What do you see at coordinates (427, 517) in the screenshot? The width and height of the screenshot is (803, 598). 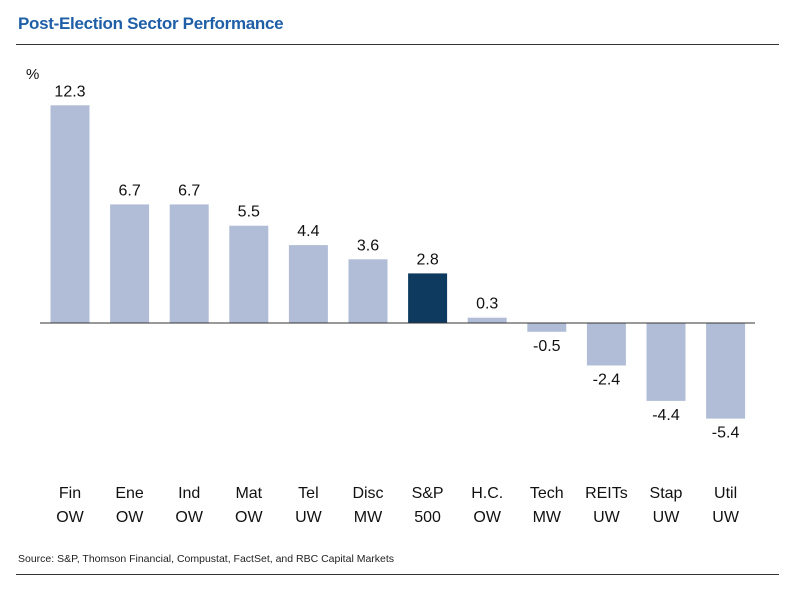 I see `category-label: 500` at bounding box center [427, 517].